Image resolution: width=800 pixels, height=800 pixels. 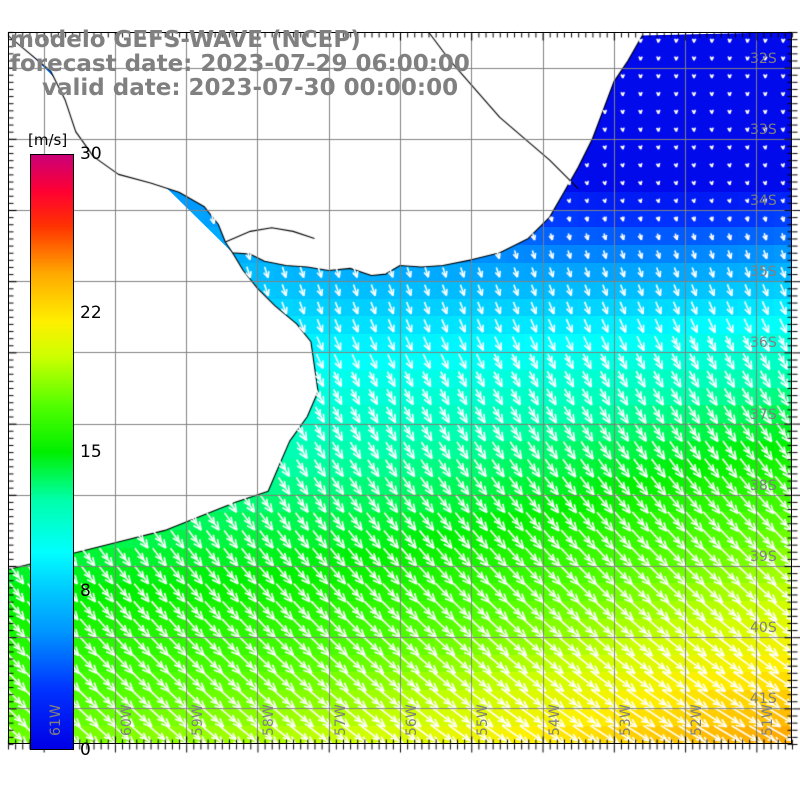 What do you see at coordinates (483, 720) in the screenshot?
I see `longitude-label-55W: 55W` at bounding box center [483, 720].